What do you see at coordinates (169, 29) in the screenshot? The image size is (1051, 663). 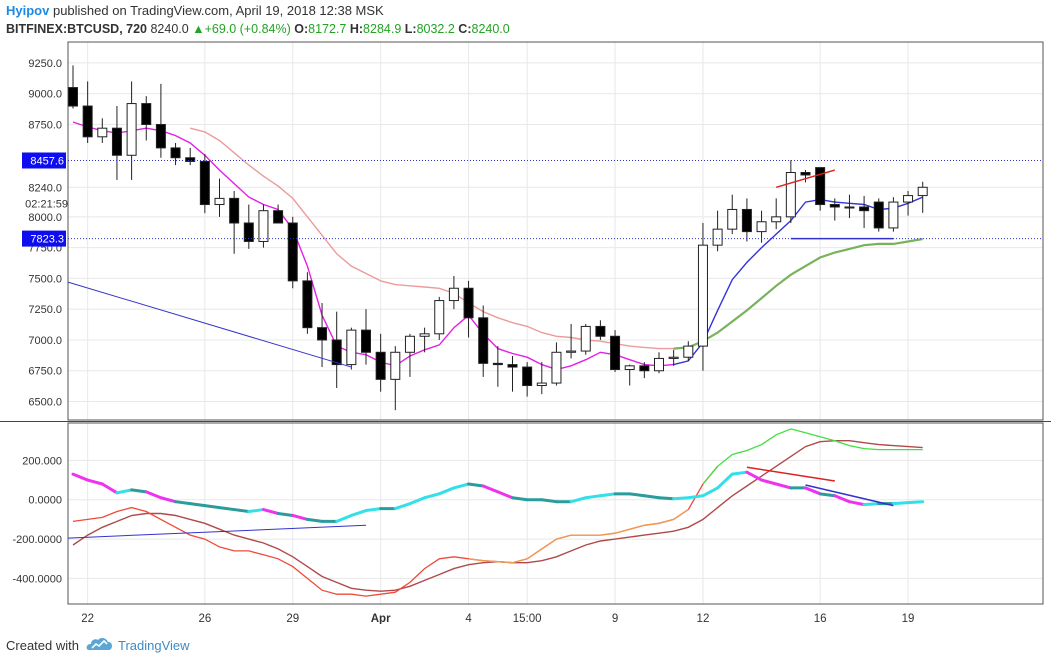 I see `last-price: 8240.0` at bounding box center [169, 29].